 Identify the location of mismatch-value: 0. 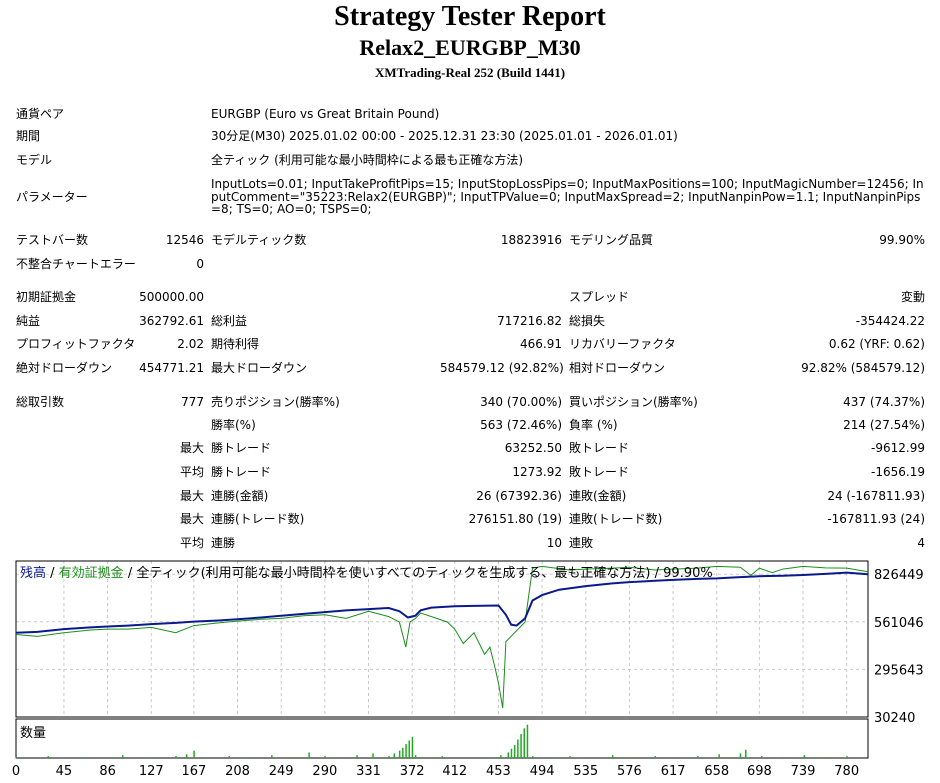
(200, 264).